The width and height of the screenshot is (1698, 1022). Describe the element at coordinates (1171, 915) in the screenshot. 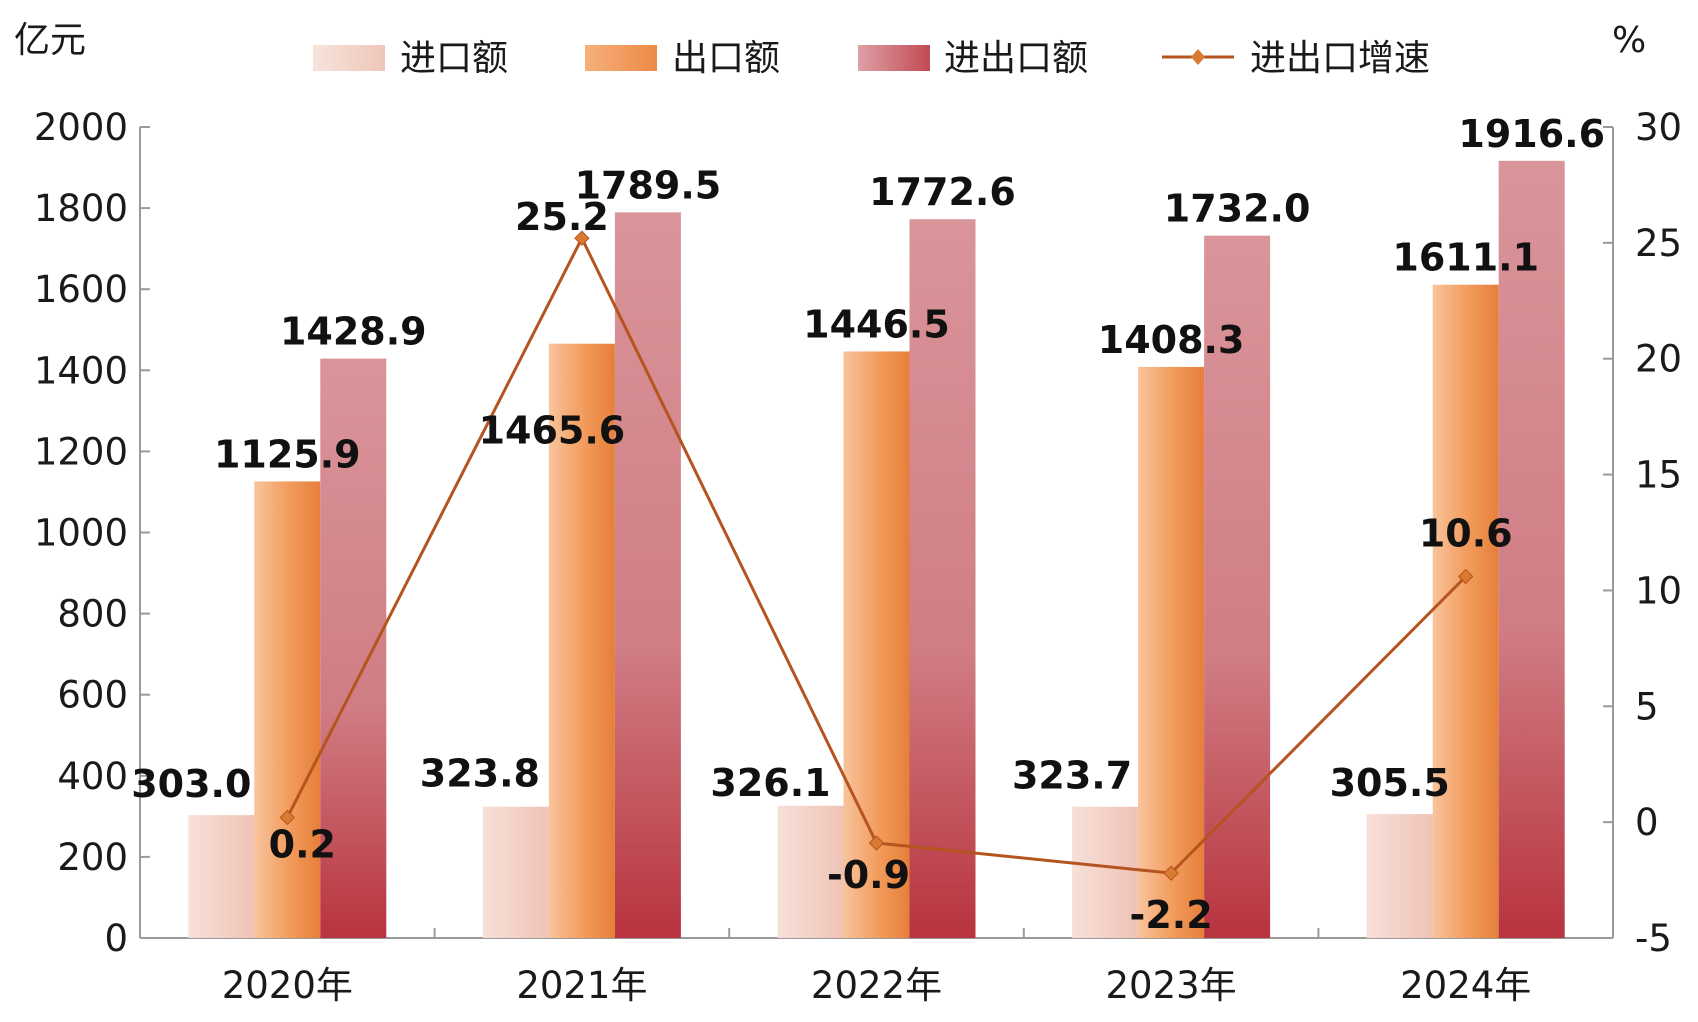

I see `growth-value-label: -2.2` at that location.